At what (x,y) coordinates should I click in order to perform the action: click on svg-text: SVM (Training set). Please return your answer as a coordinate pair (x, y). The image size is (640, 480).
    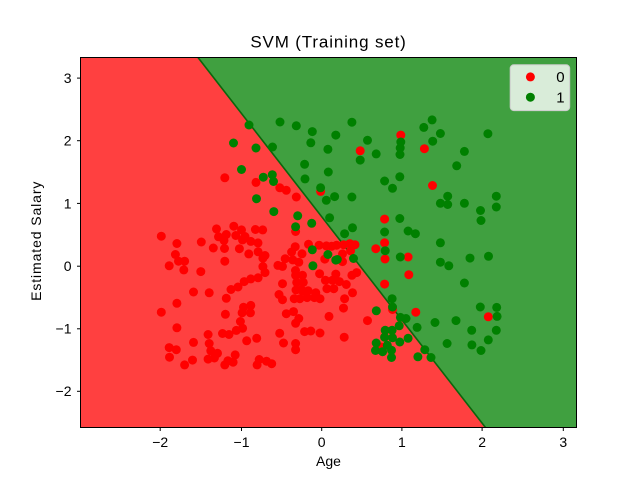
    Looking at the image, I should click on (328, 42).